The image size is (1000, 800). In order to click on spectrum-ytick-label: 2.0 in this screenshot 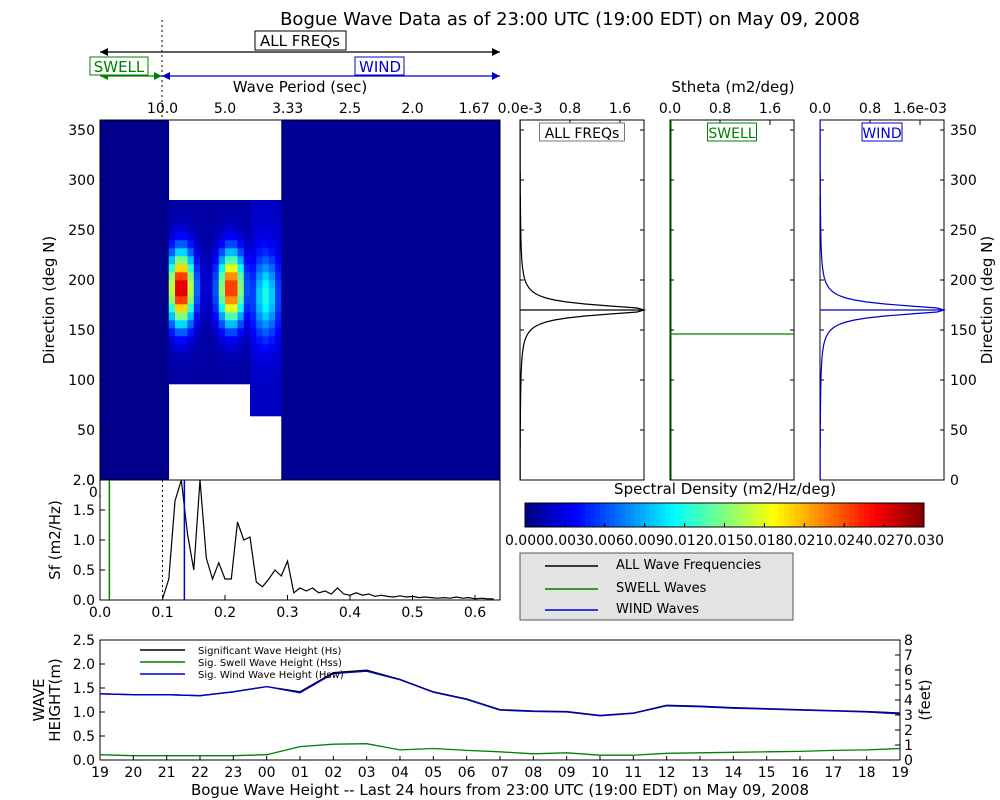, I will do `click(84, 481)`.